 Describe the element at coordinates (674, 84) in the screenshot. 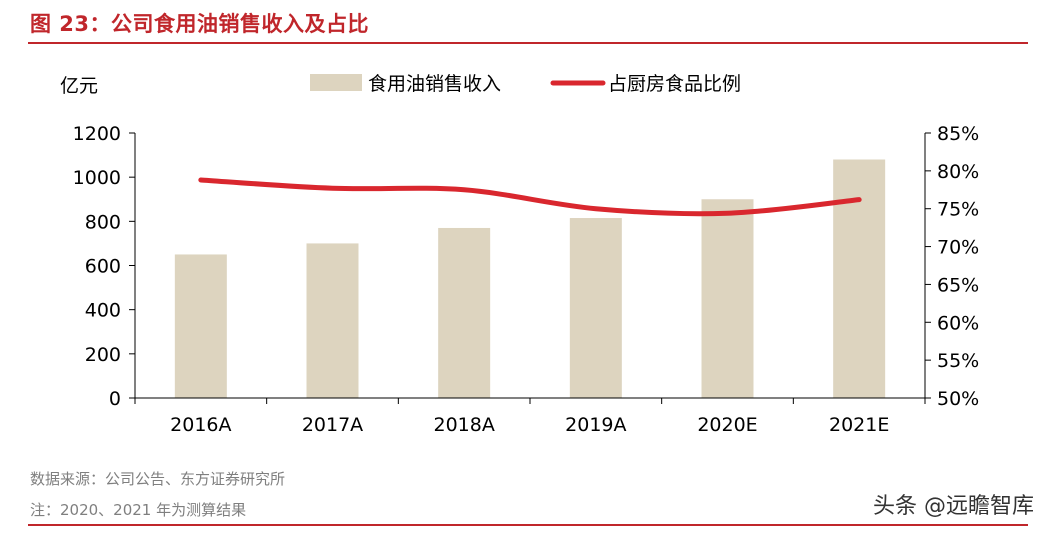

I see `legend-label-line: 占厨房食品比例` at that location.